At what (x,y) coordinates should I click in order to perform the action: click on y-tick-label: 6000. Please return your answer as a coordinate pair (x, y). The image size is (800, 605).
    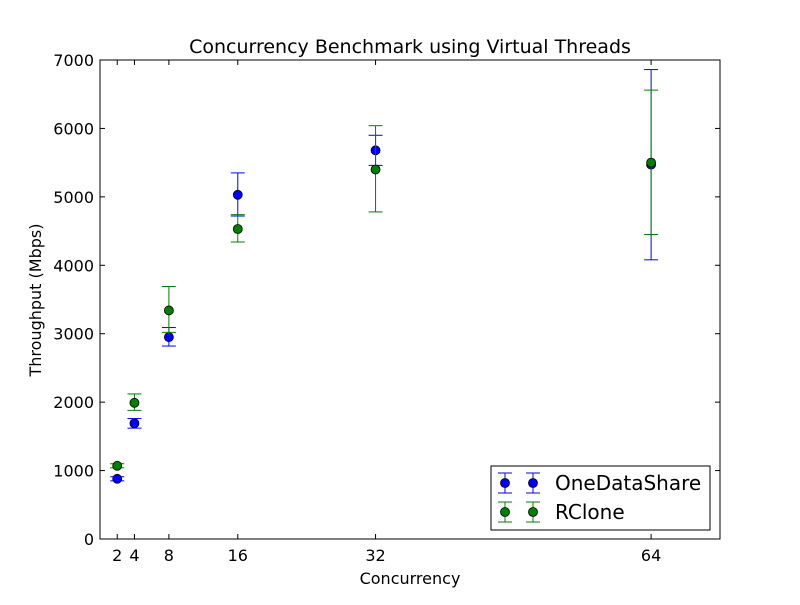
    Looking at the image, I should click on (73, 128).